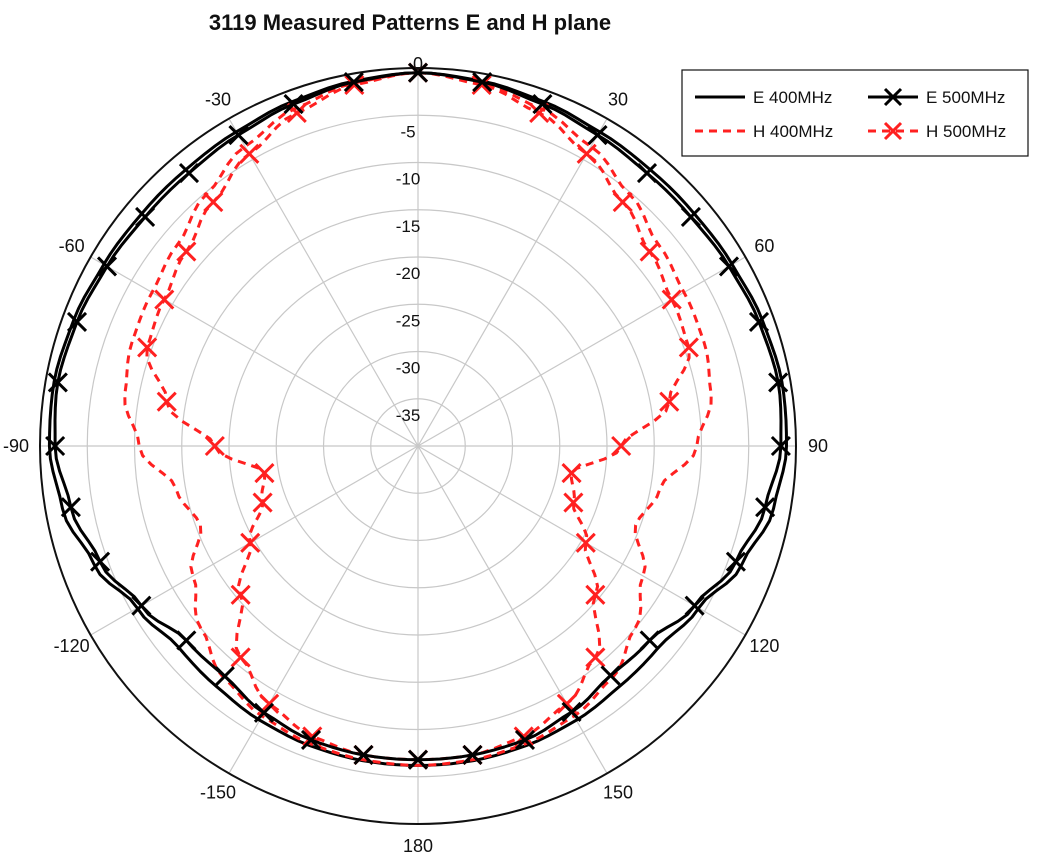 This screenshot has width=1037, height=855. Describe the element at coordinates (407, 131) in the screenshot. I see `radial-tick-label: -5` at that location.